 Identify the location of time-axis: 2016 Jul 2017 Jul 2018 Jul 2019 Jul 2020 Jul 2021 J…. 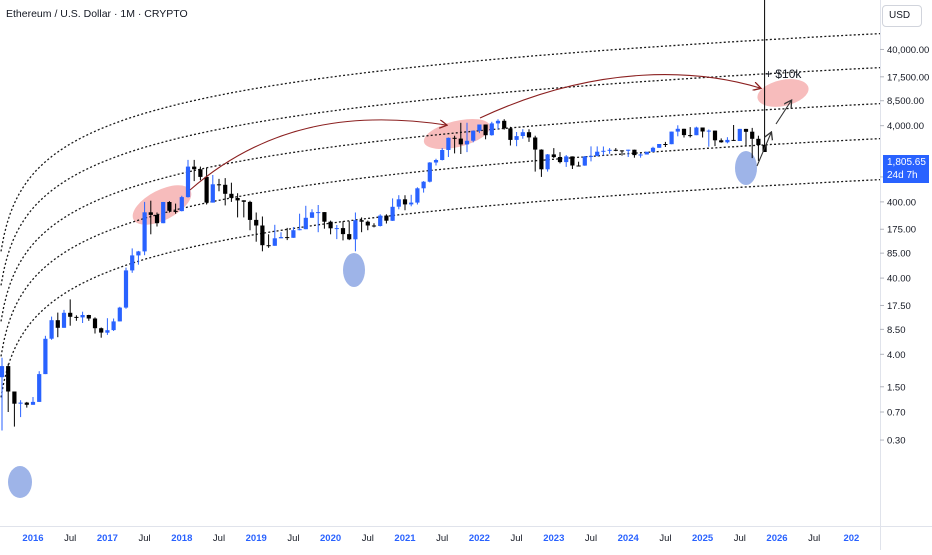
(440, 538).